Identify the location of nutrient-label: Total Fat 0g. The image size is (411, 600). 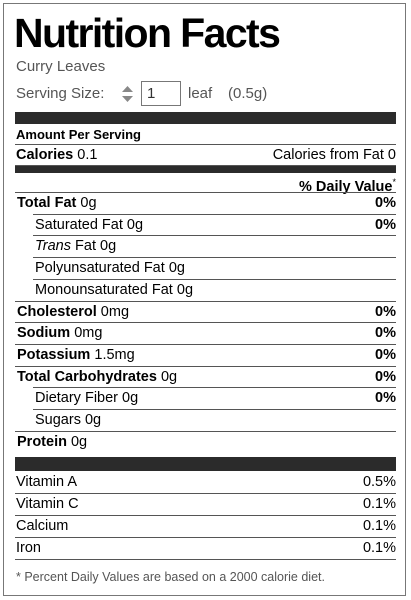
(57, 203).